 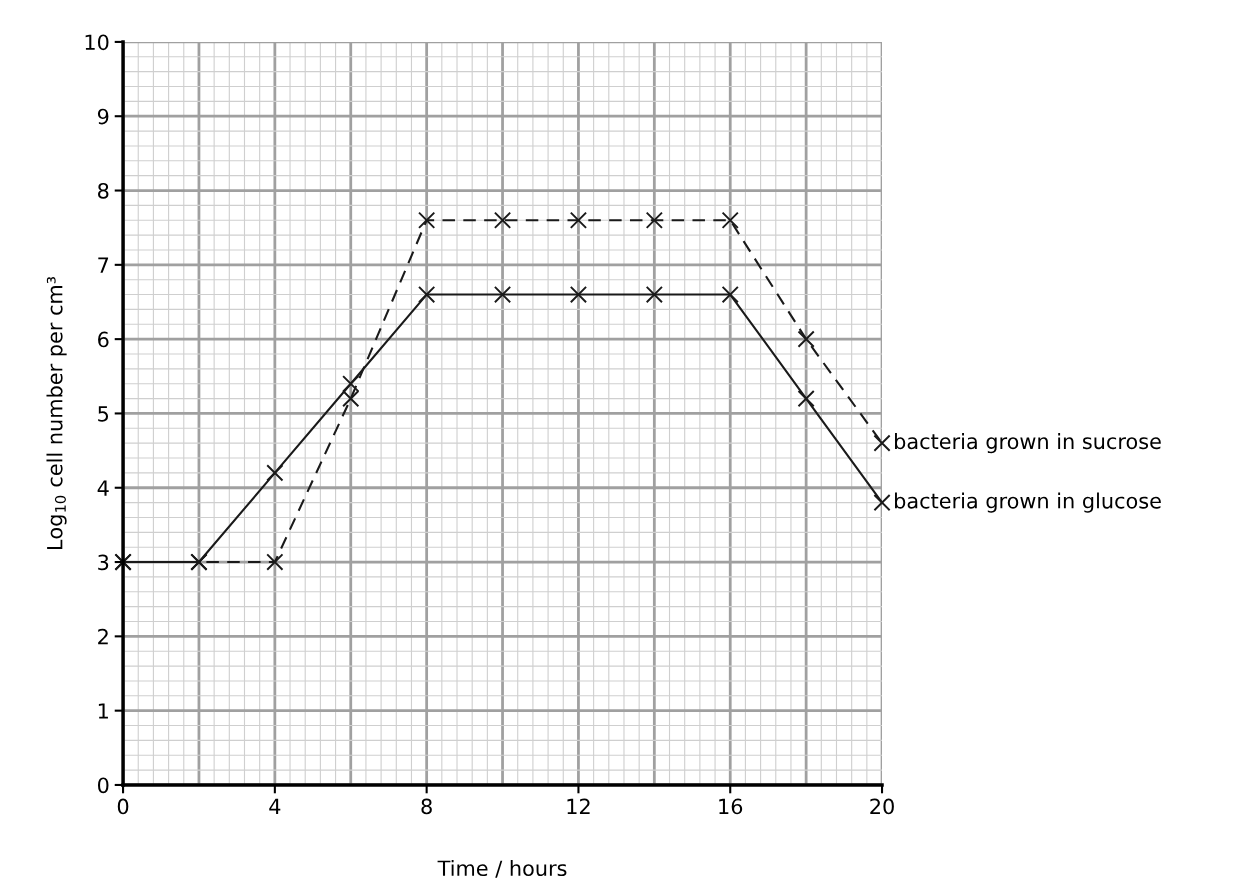 I want to click on y-tick-label: 8, so click(x=103, y=190).